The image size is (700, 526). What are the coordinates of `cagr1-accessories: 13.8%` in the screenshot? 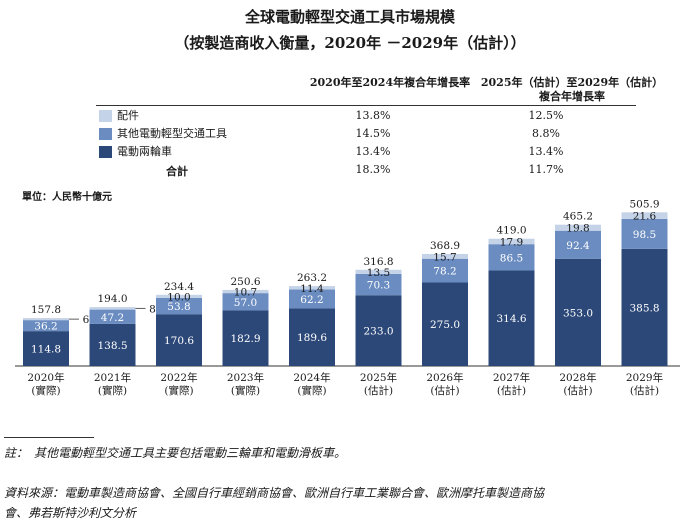 It's located at (373, 115).